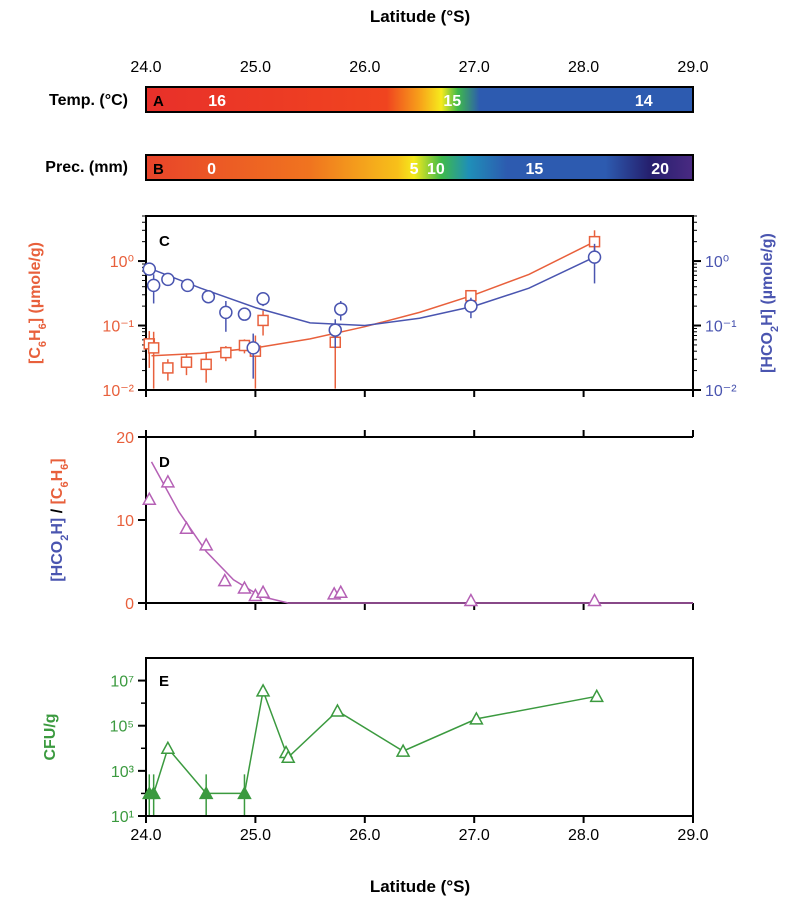  I want to click on x-tick-label-bottom: 27.0, so click(474, 835).